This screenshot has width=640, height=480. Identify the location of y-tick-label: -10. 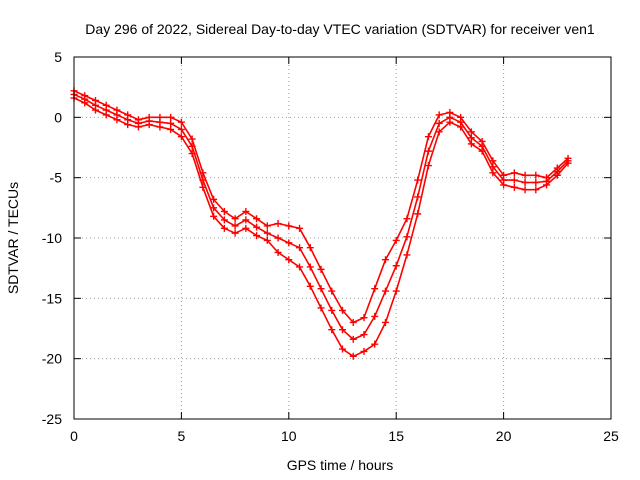
(52, 238).